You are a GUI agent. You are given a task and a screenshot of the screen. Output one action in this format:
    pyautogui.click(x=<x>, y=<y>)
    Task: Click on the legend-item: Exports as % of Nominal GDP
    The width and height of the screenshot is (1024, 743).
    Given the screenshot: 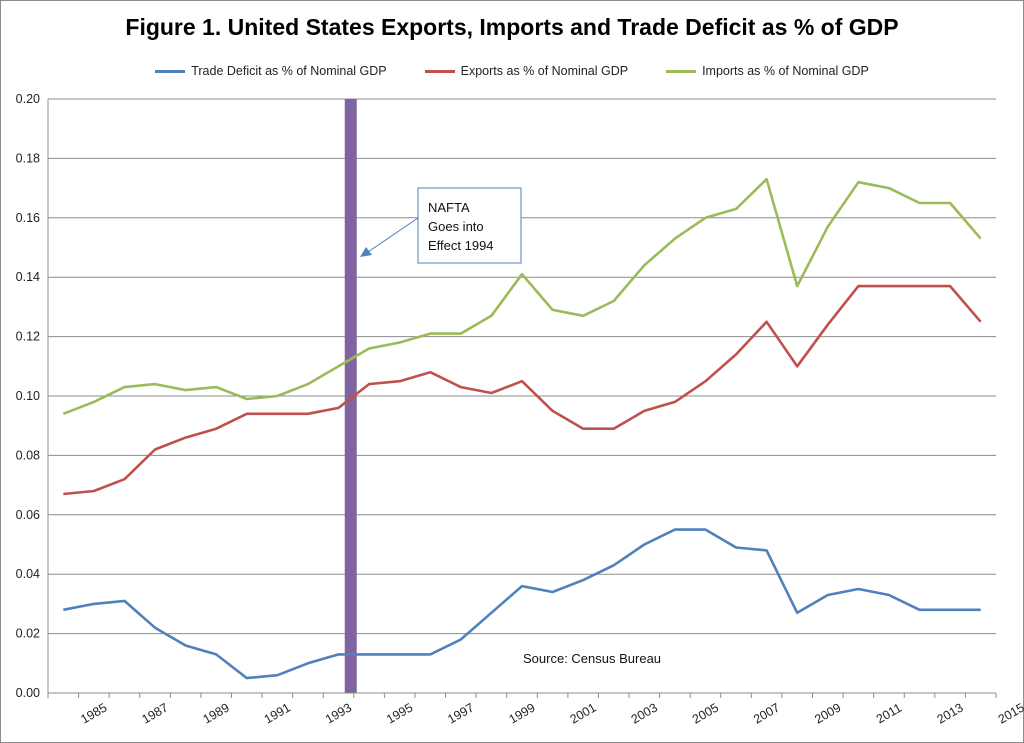 What is the action you would take?
    pyautogui.click(x=526, y=71)
    